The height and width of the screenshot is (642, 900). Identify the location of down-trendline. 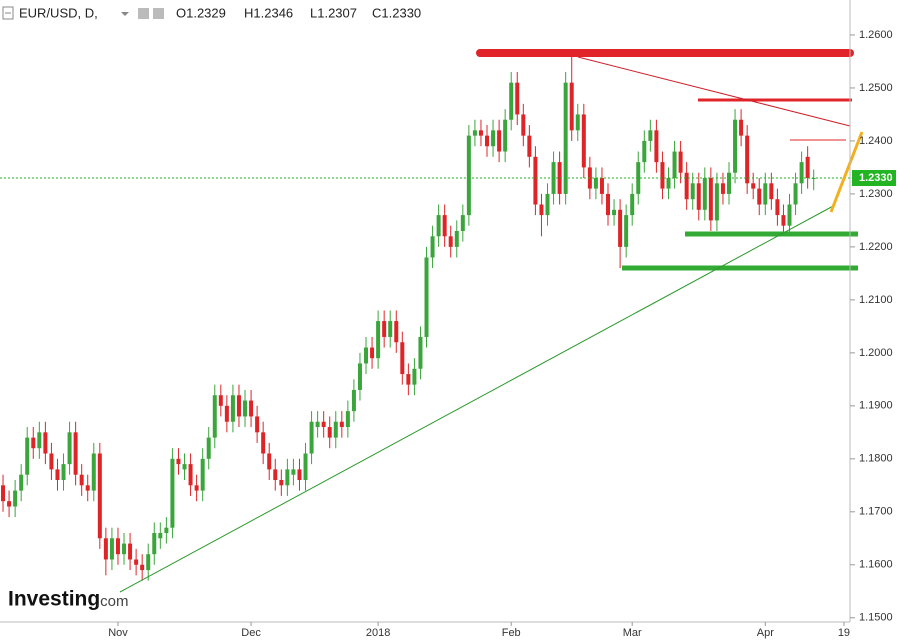
(714, 91).